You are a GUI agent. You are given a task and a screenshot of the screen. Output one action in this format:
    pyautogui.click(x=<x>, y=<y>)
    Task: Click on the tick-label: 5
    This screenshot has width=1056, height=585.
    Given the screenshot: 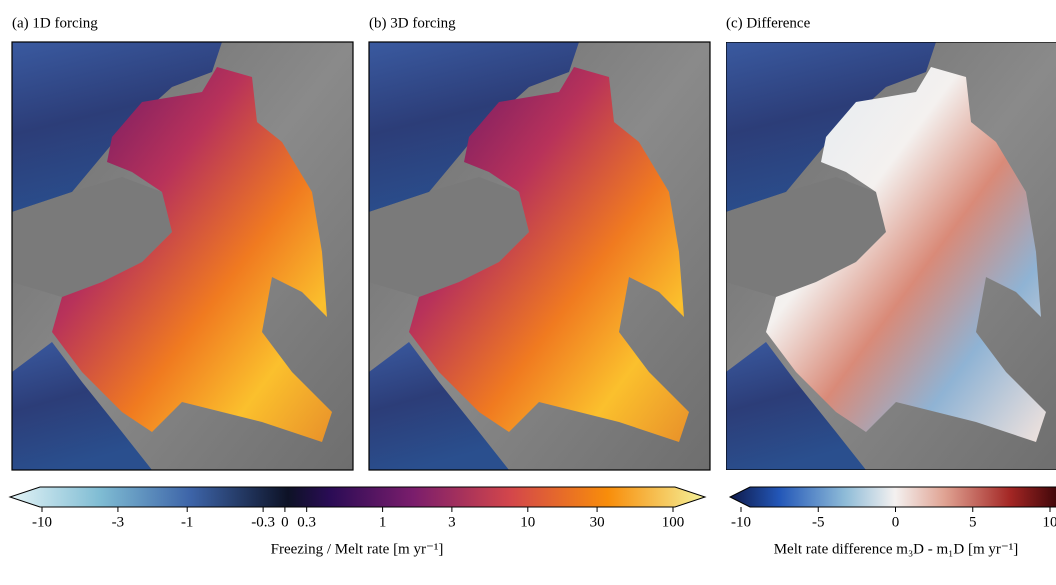 What is the action you would take?
    pyautogui.click(x=973, y=522)
    